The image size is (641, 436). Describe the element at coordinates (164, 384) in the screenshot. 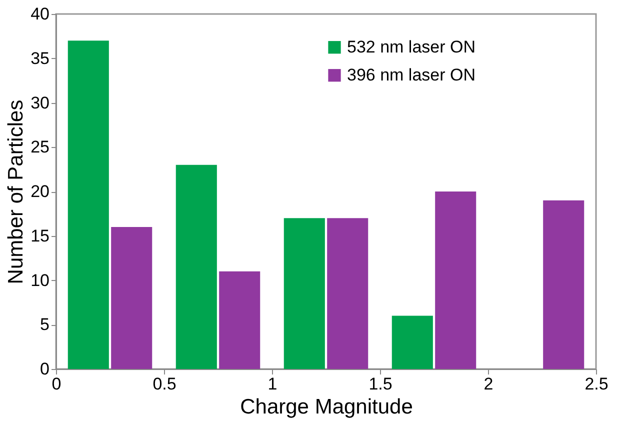

I see `x-tick-label: 0.5` at that location.